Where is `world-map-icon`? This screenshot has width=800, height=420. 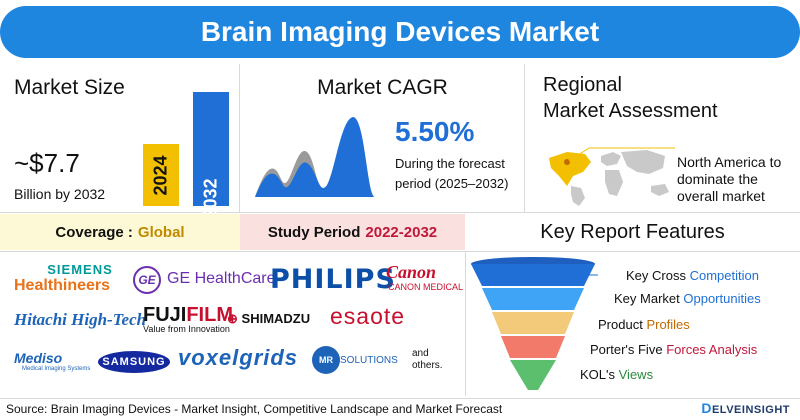
world-map-icon is located at coordinates (612, 176).